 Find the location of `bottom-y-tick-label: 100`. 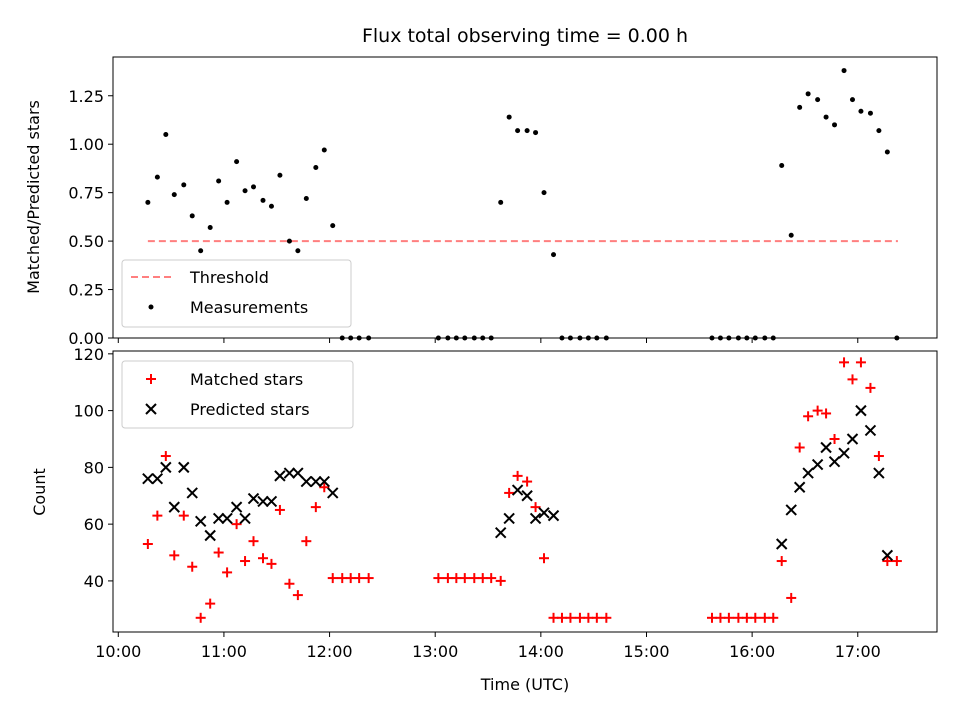

bottom-y-tick-label: 100 is located at coordinates (88, 411).